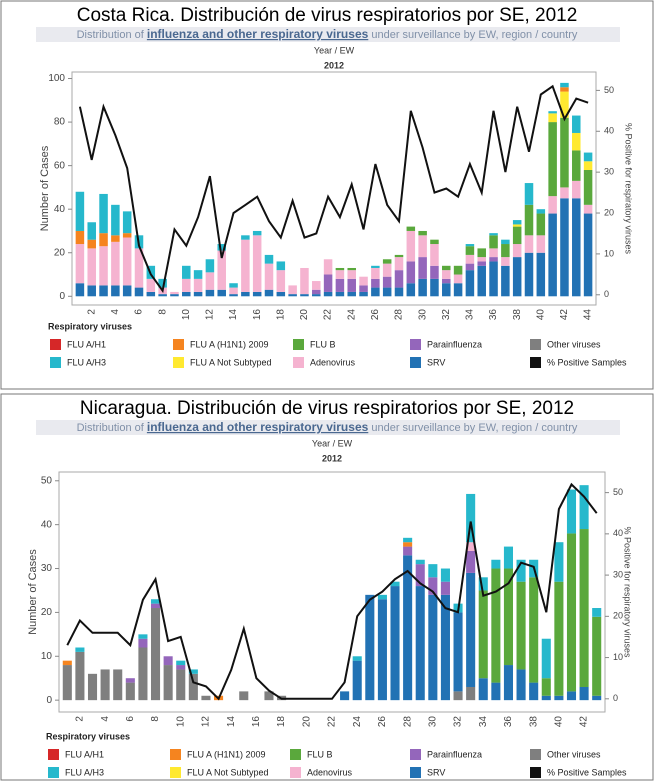  What do you see at coordinates (587, 772) in the screenshot?
I see `legend-label: % Positive Samples` at bounding box center [587, 772].